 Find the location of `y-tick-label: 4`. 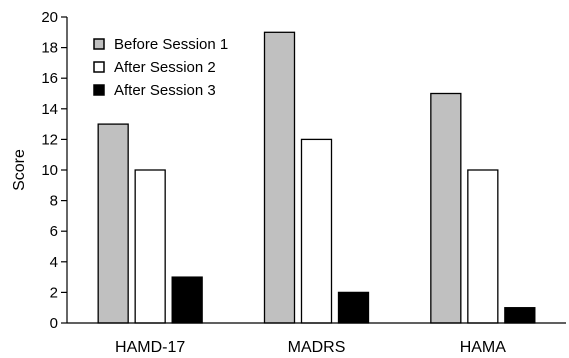

y-tick-label: 4 is located at coordinates (54, 262).